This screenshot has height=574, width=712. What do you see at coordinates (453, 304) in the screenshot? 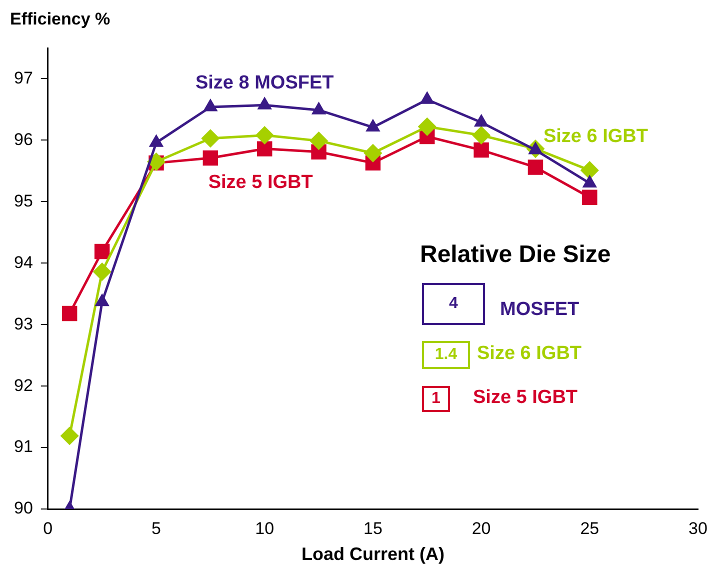
I see `annotation: 4` at bounding box center [453, 304].